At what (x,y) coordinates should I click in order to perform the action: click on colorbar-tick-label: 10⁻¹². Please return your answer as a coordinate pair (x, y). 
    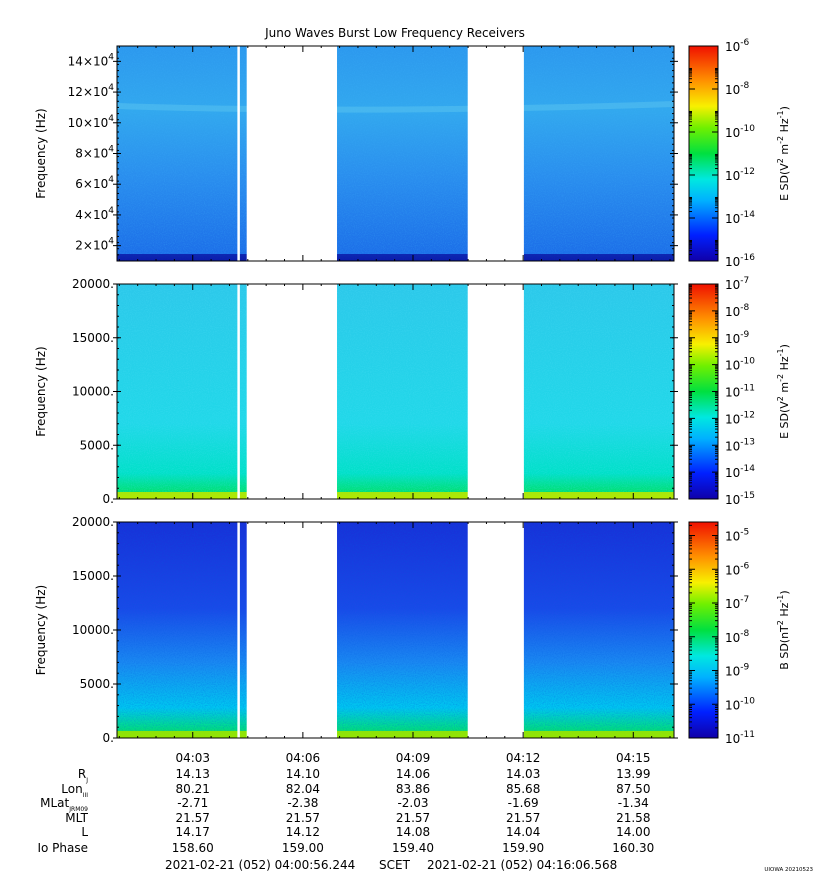
    Looking at the image, I should click on (740, 418).